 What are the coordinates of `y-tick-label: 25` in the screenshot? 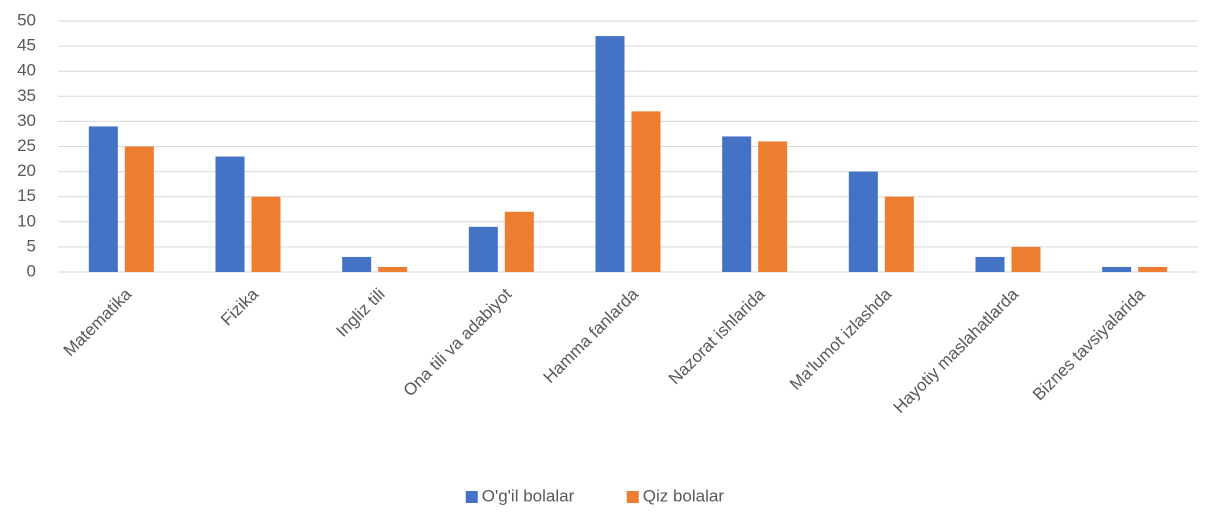 It's located at (26, 145).